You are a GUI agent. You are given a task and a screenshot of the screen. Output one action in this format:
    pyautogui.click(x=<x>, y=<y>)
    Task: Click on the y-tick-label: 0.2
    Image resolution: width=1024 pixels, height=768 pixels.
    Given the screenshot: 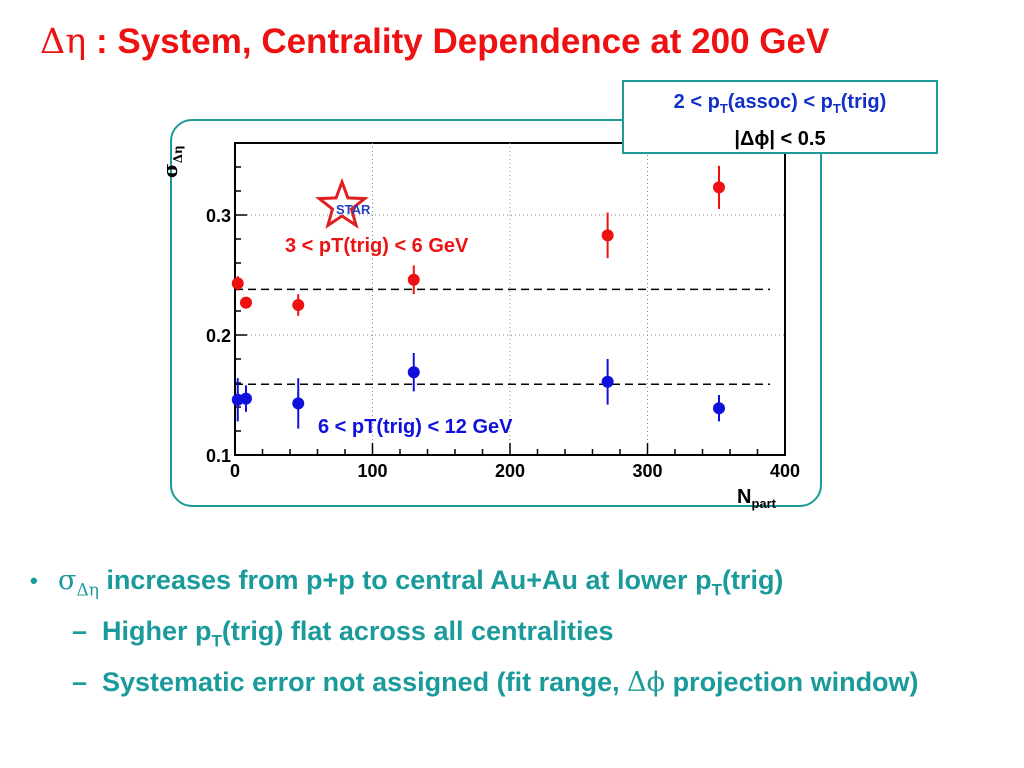 What is the action you would take?
    pyautogui.click(x=218, y=336)
    